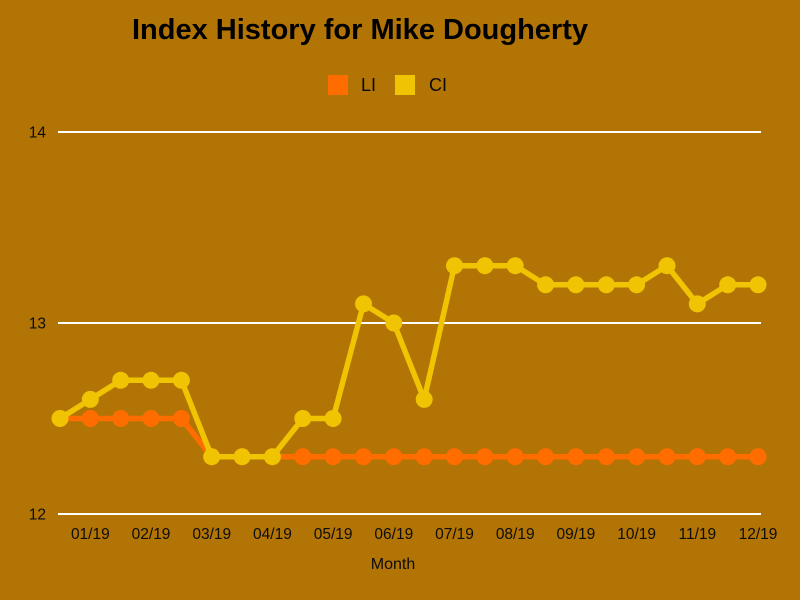 The image size is (800, 600). Describe the element at coordinates (409, 437) in the screenshot. I see `li-line` at that location.